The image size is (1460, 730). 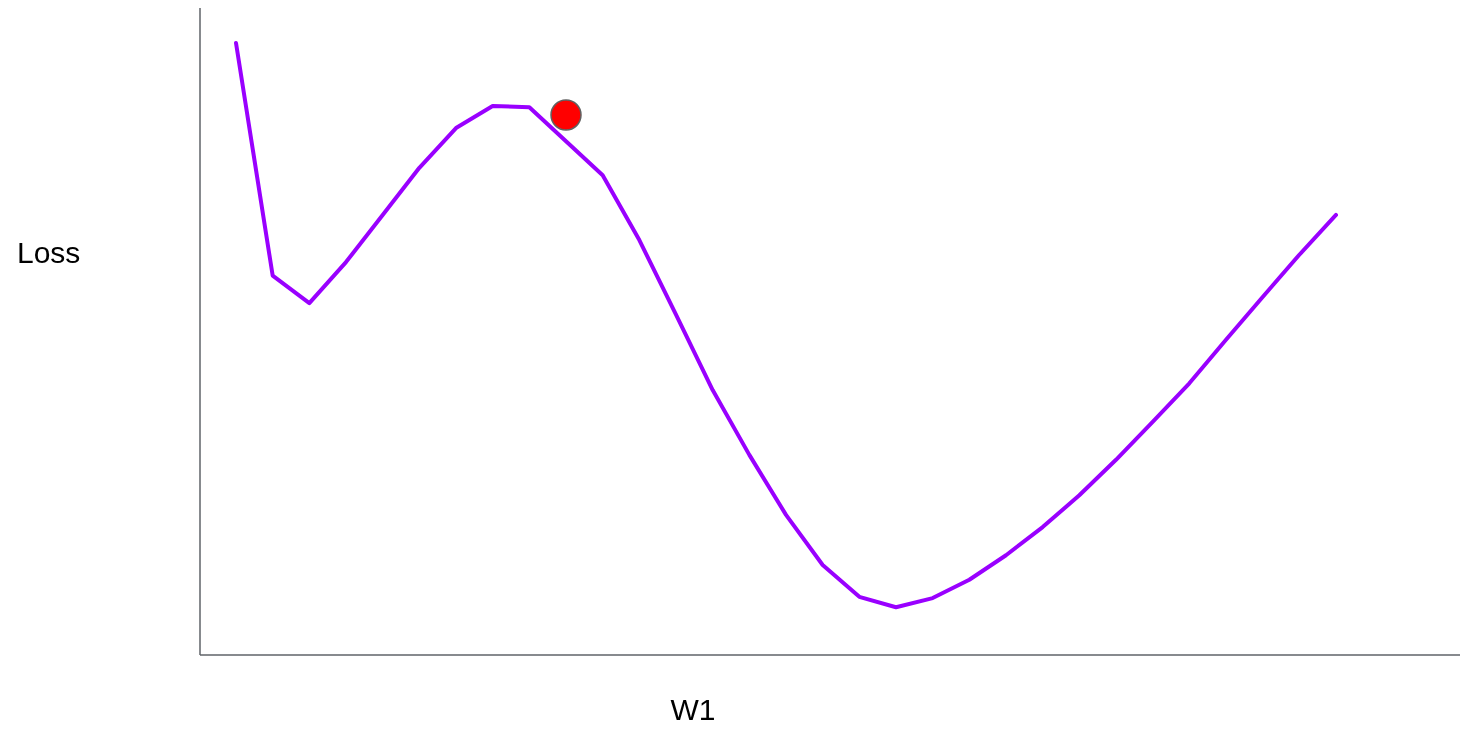 What do you see at coordinates (693, 710) in the screenshot?
I see `x-axis-title: W1` at bounding box center [693, 710].